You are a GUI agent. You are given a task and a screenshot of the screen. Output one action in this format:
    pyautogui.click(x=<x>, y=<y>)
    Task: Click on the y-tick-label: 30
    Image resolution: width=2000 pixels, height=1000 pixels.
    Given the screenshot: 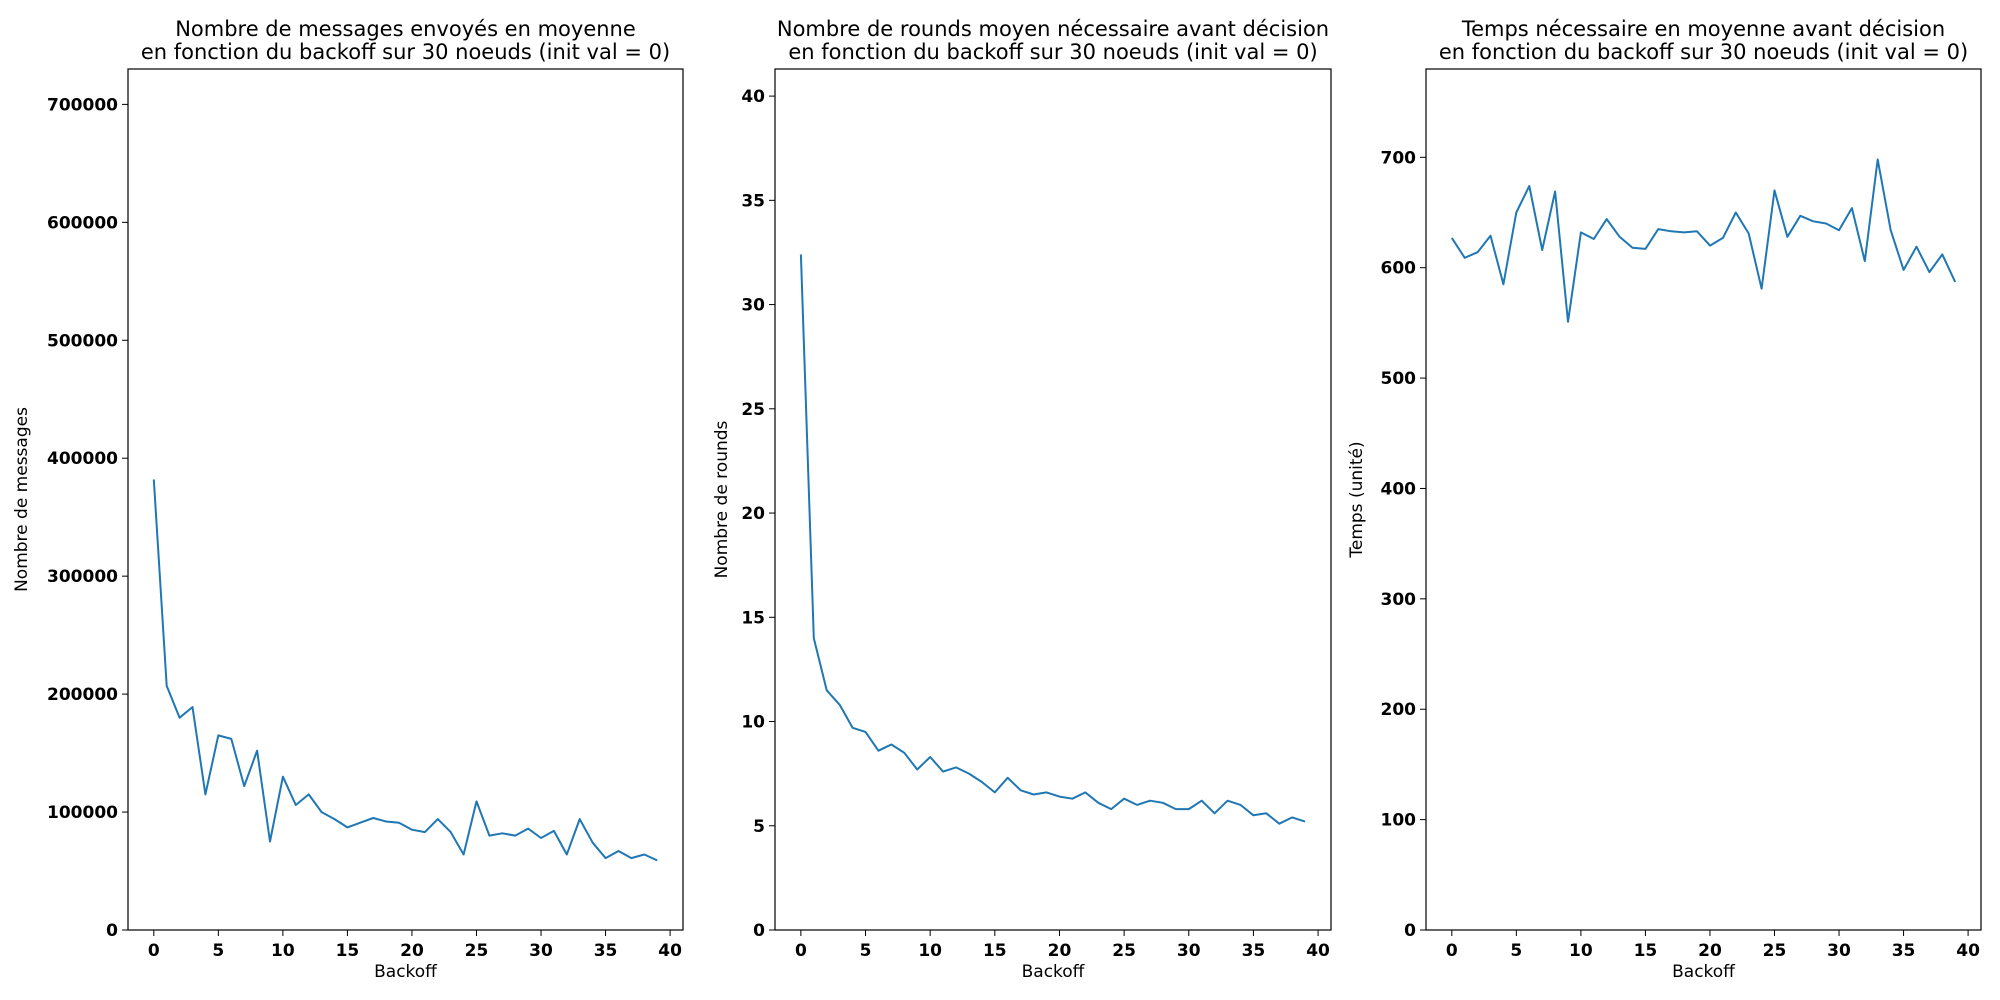 What is the action you would take?
    pyautogui.click(x=753, y=306)
    